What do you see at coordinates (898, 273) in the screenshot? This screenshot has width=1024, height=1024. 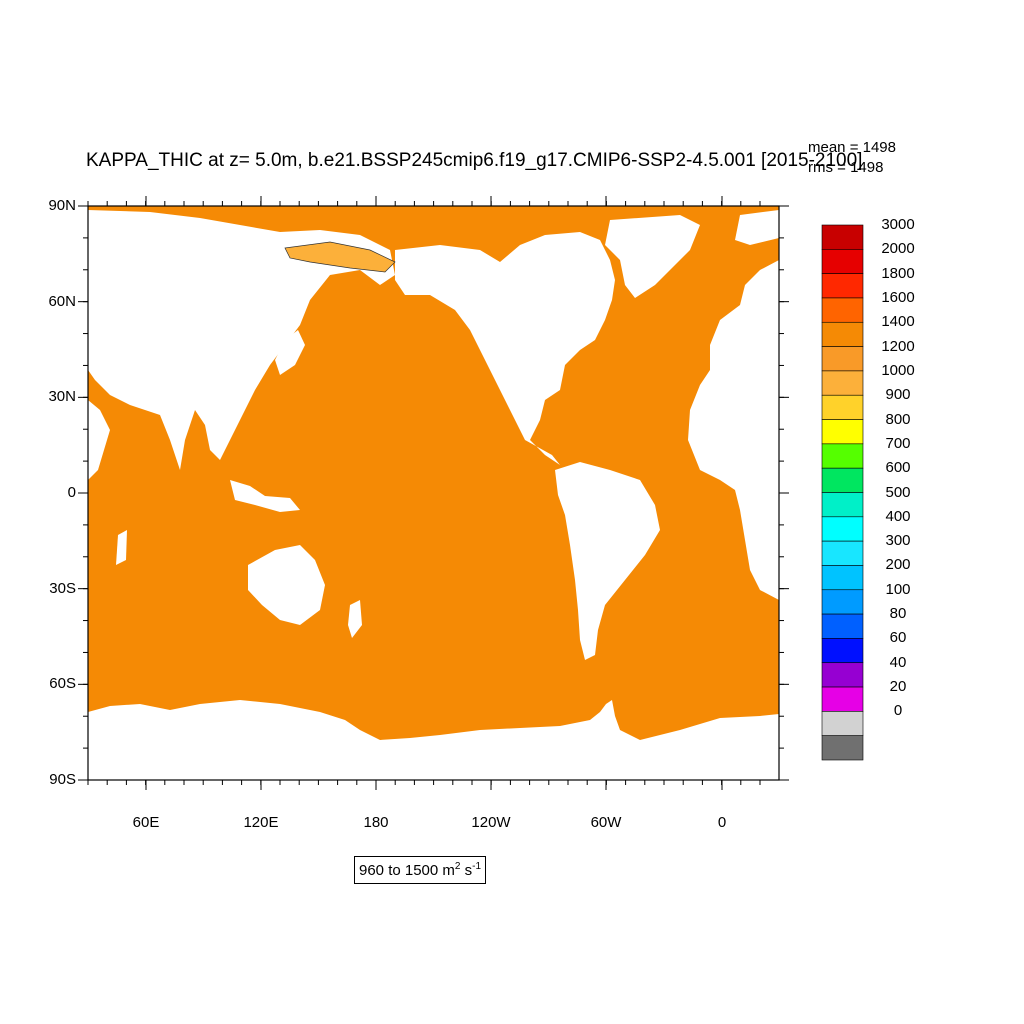 I see `colorbar-label: 1800` at bounding box center [898, 273].